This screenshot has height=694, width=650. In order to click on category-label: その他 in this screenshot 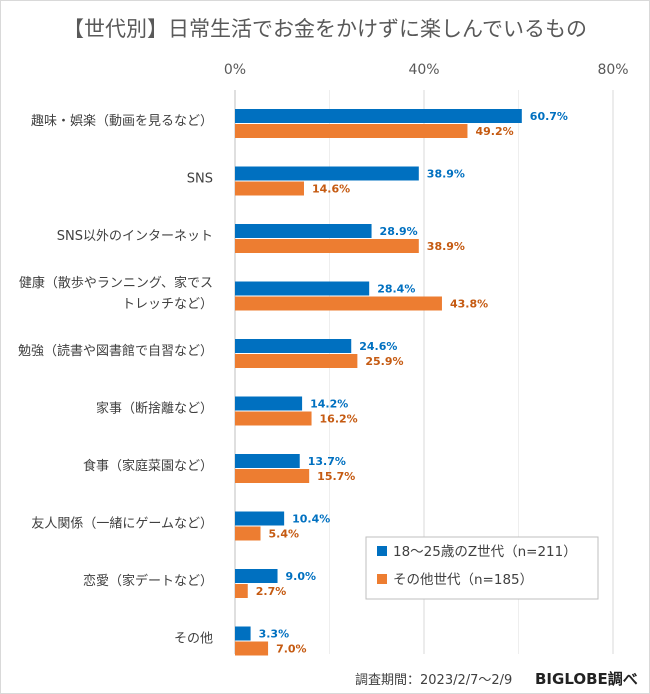, I will do `click(193, 639)`.